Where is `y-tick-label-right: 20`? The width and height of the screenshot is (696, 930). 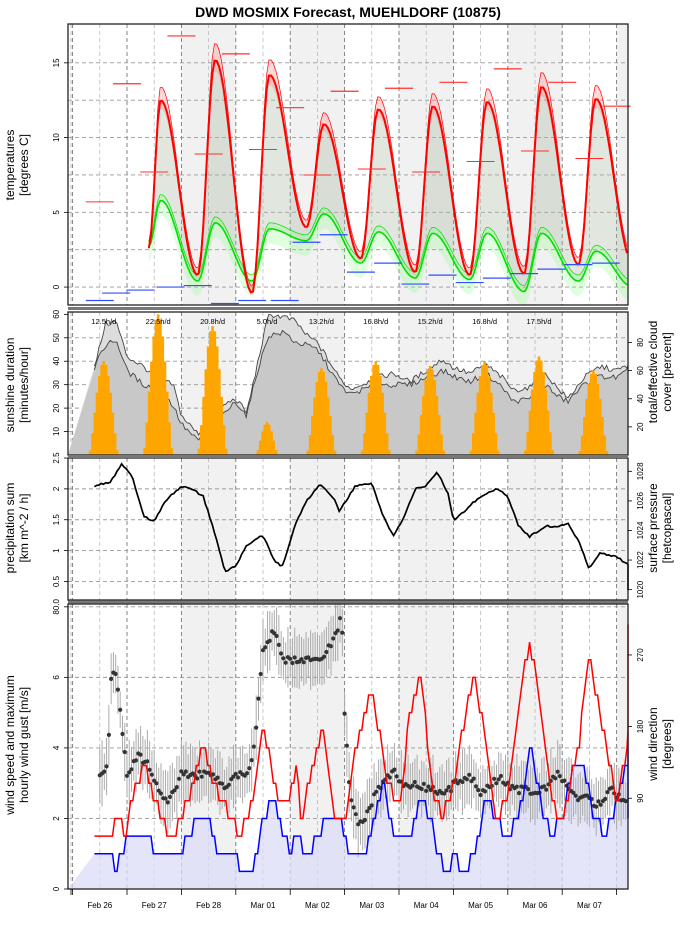 y-tick-label-right: 20 is located at coordinates (640, 426).